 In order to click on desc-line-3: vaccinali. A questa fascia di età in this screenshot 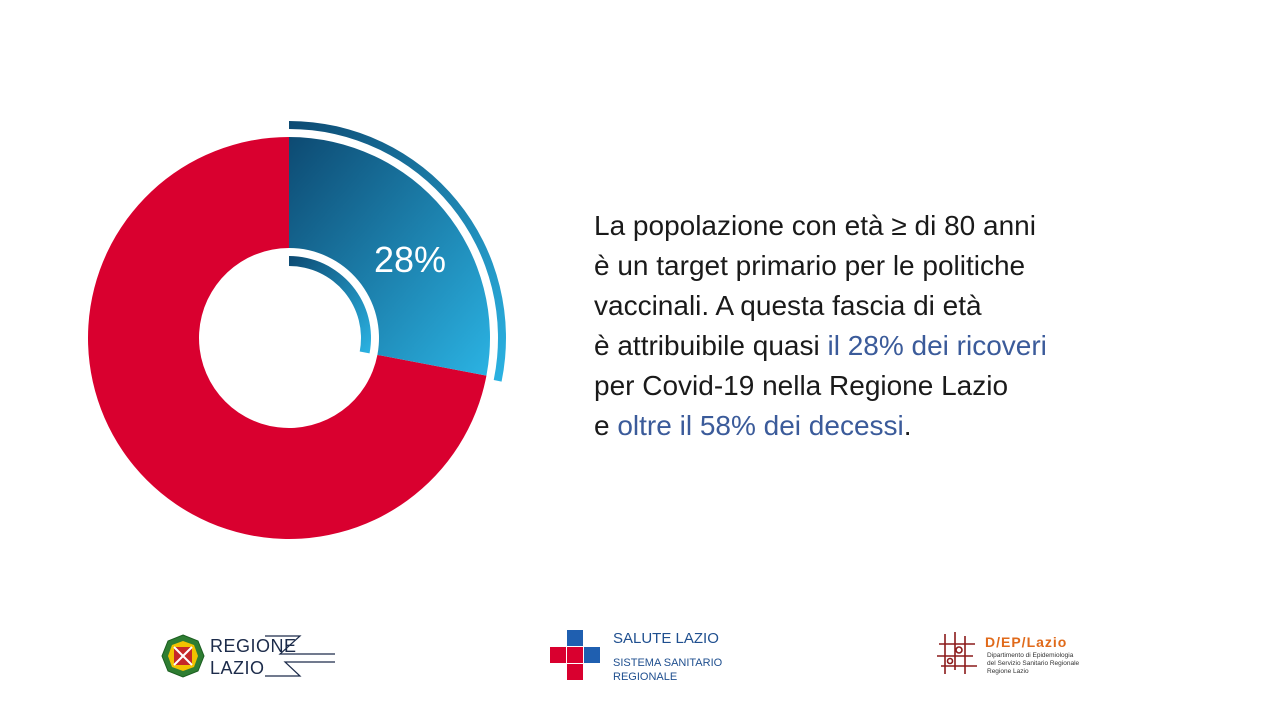, I will do `click(788, 305)`.